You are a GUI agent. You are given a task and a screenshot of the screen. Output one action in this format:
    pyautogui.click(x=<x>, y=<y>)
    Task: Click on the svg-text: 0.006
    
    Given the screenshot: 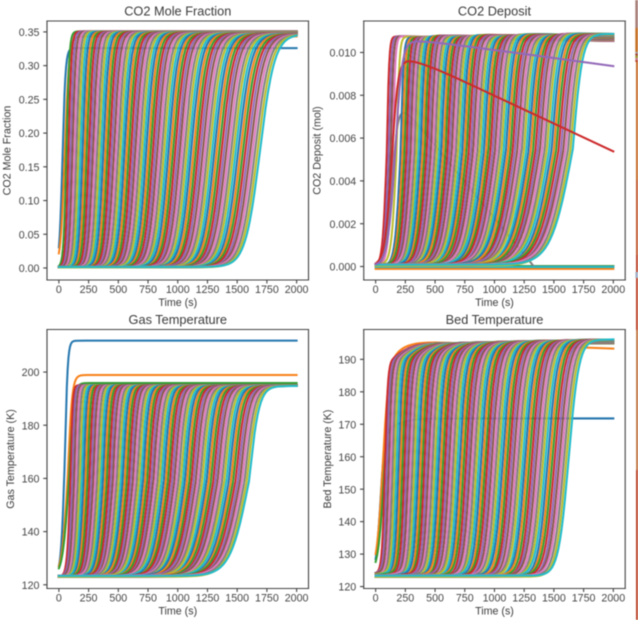 What is the action you would take?
    pyautogui.click(x=343, y=139)
    